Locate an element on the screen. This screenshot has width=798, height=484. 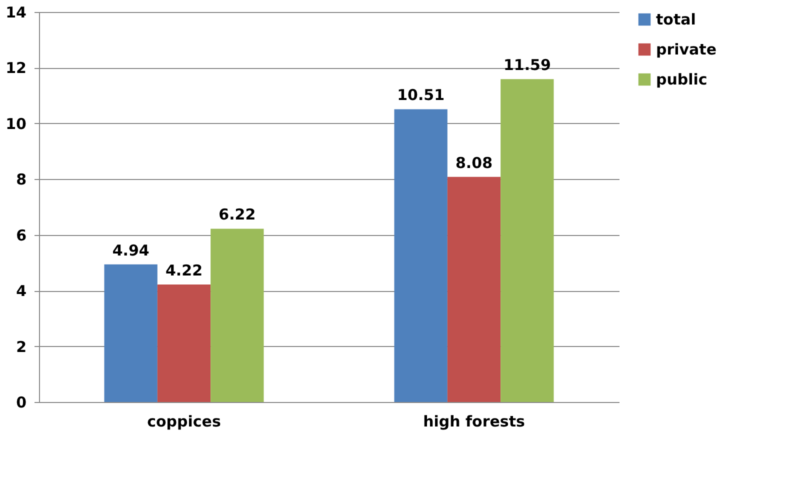
data-label: 8.08 is located at coordinates (474, 163).